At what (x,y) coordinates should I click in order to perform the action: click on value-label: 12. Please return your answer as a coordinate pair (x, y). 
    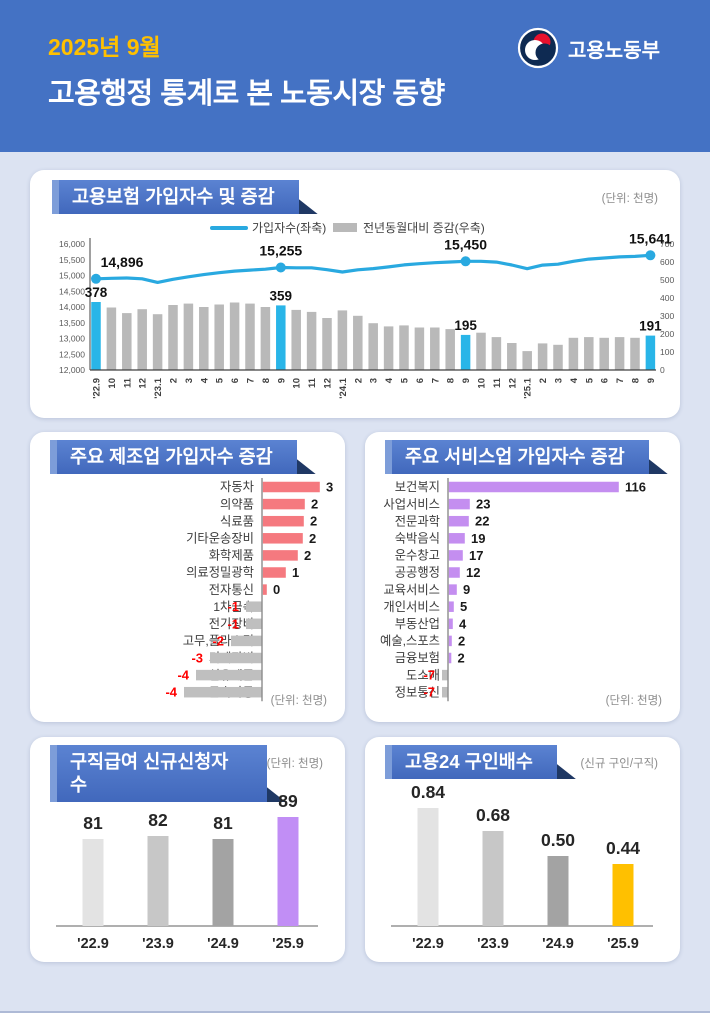
    Looking at the image, I should click on (473, 572).